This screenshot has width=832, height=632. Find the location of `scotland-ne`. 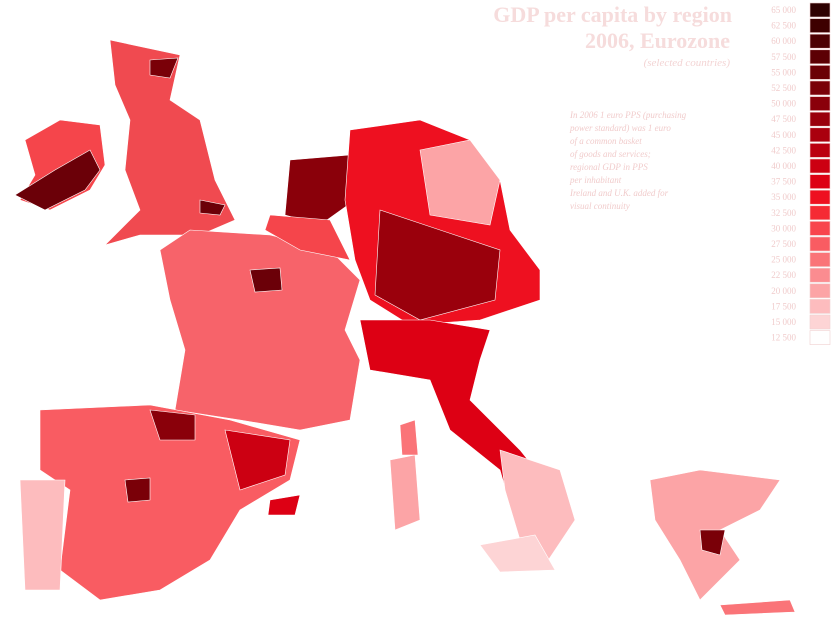

scotland-ne is located at coordinates (164, 68).